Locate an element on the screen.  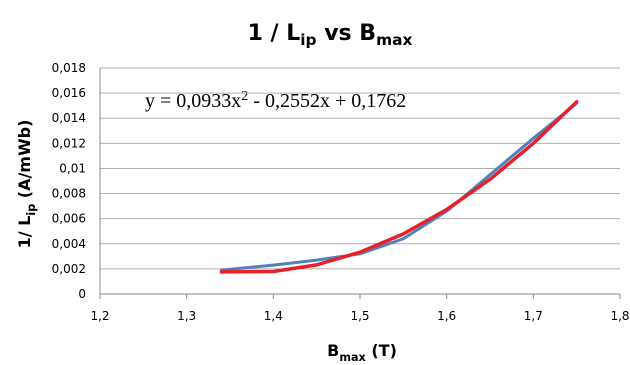
x-tick-label: 1,2 is located at coordinates (99, 316).